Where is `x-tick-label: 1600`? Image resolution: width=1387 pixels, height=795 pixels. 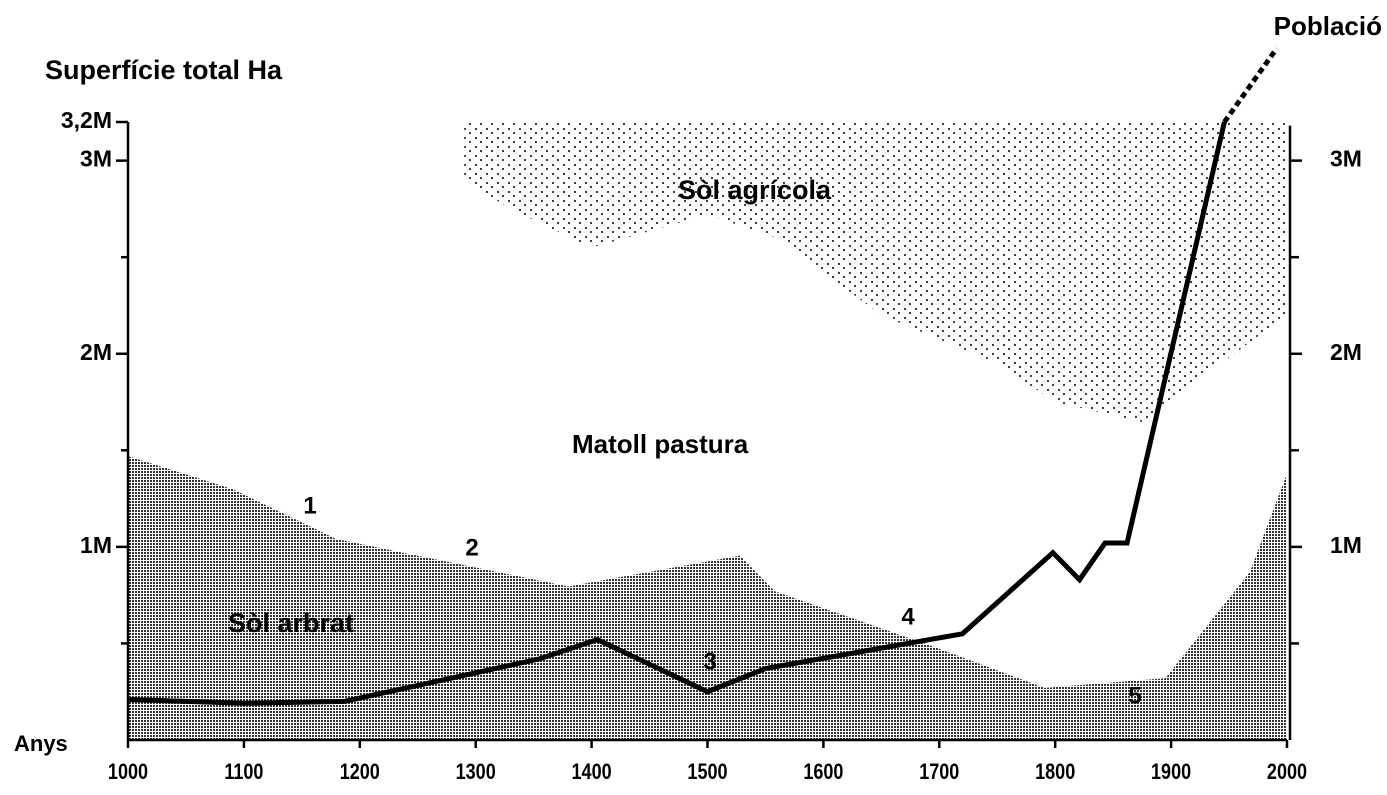 x-tick-label: 1600 is located at coordinates (823, 772).